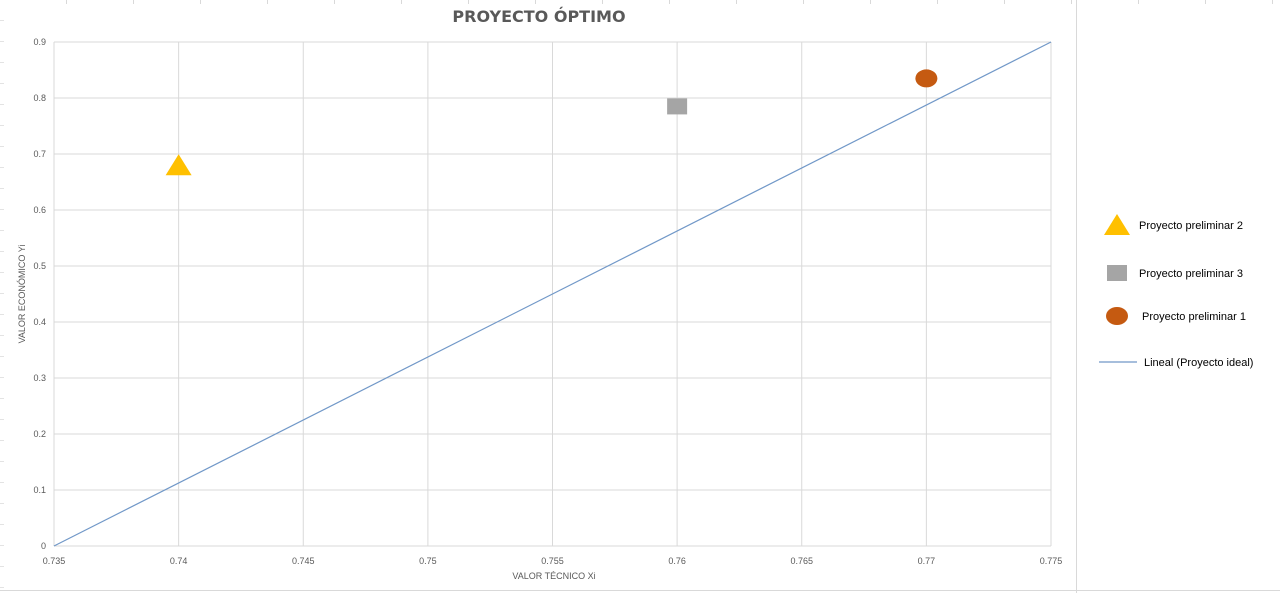 The height and width of the screenshot is (593, 1280). What do you see at coordinates (39, 154) in the screenshot?
I see `y-tick-label: 0.7` at bounding box center [39, 154].